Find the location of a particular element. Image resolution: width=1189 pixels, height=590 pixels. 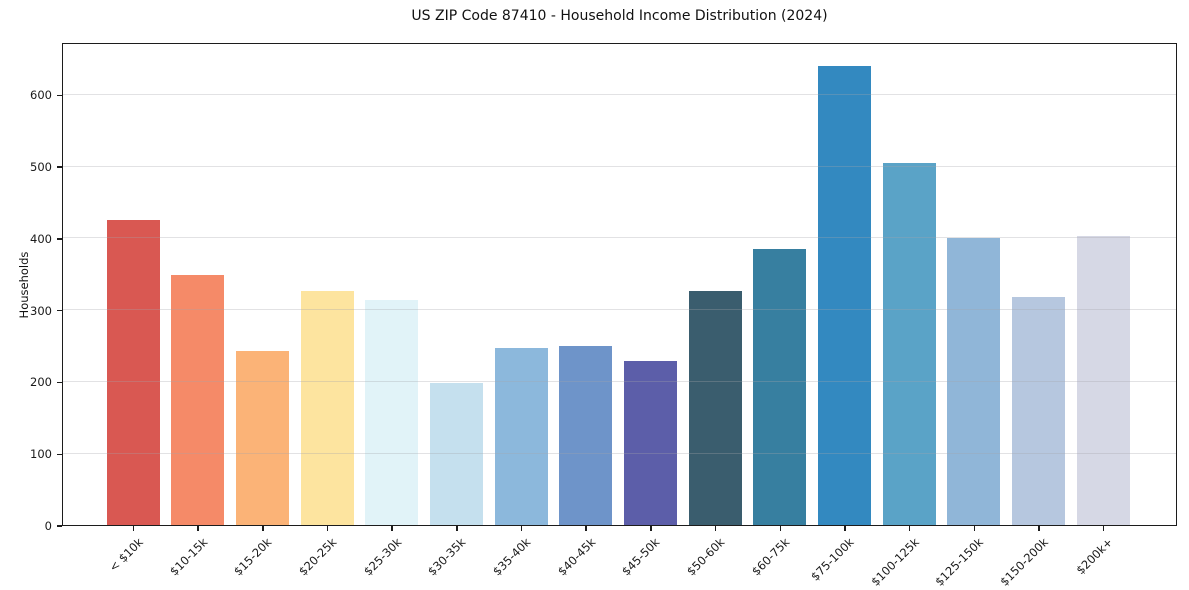

bar-$60-75k is located at coordinates (780, 386).